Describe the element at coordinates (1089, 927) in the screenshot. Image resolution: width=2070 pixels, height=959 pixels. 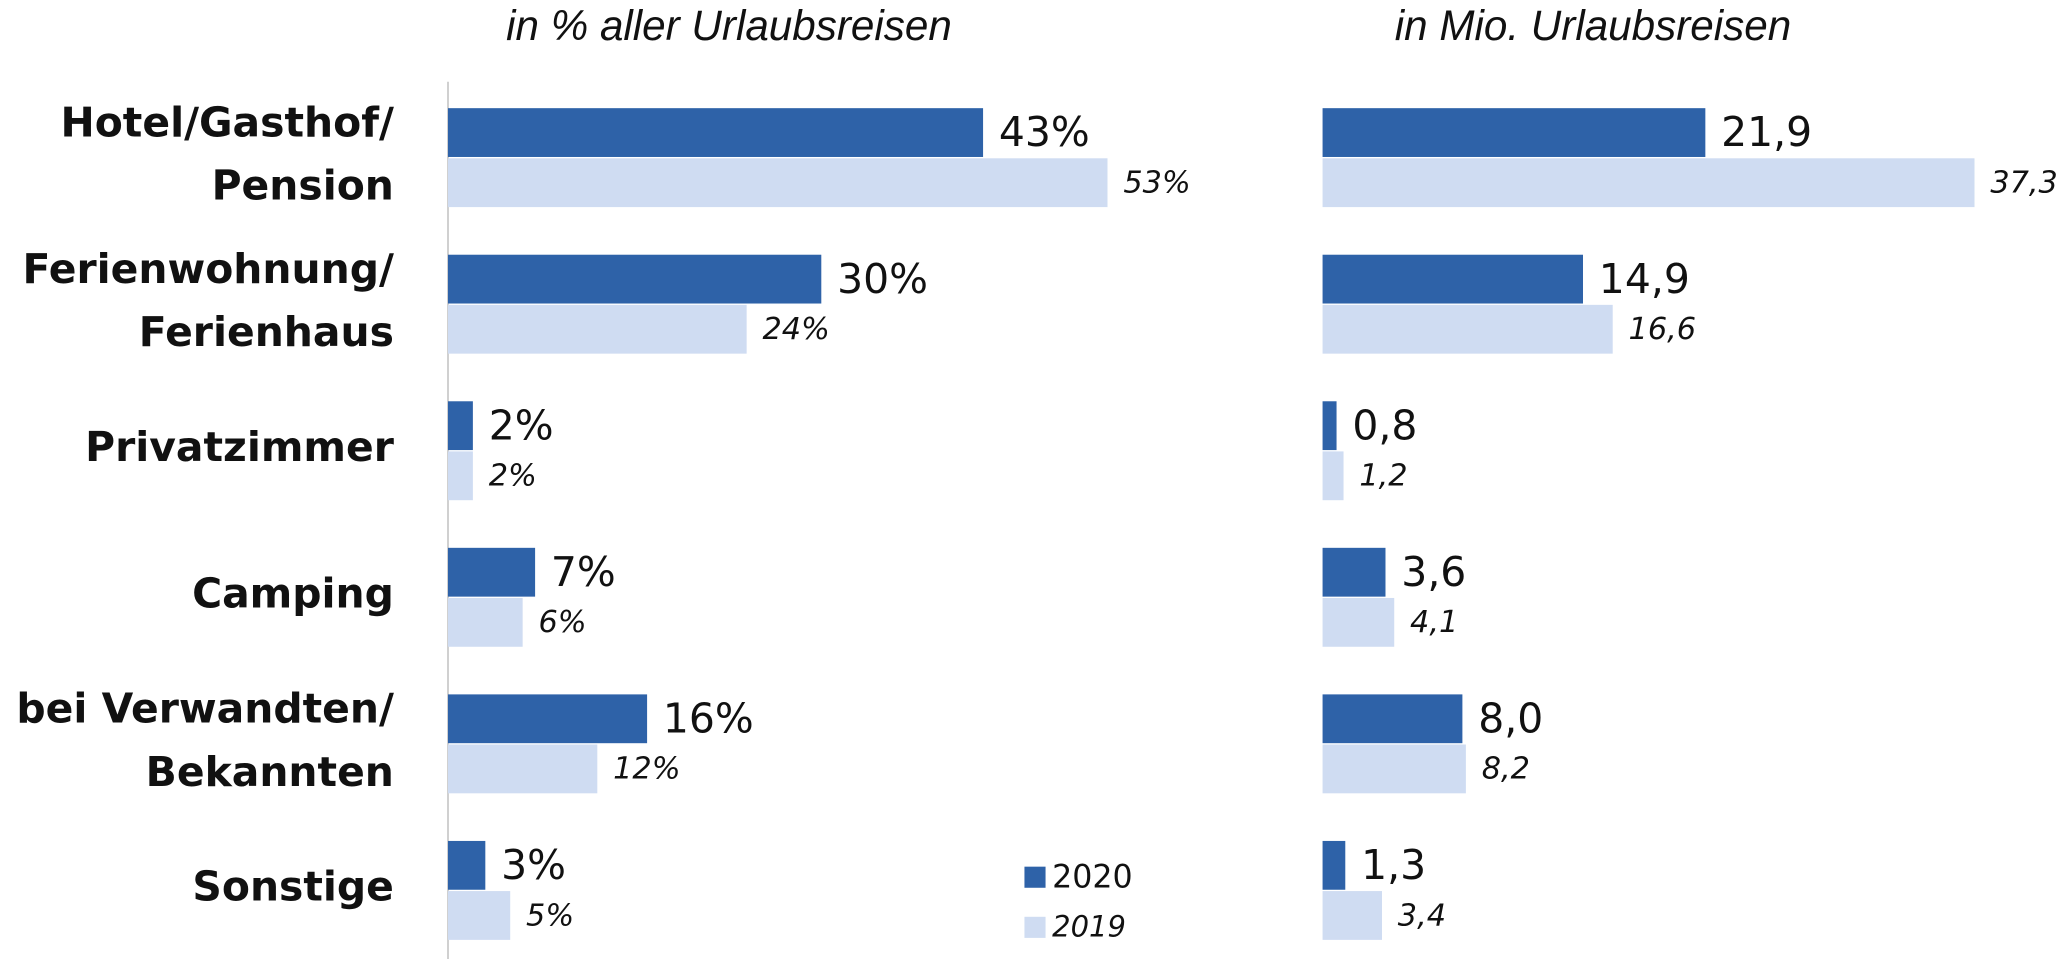
I see `legend-label: 2019` at that location.